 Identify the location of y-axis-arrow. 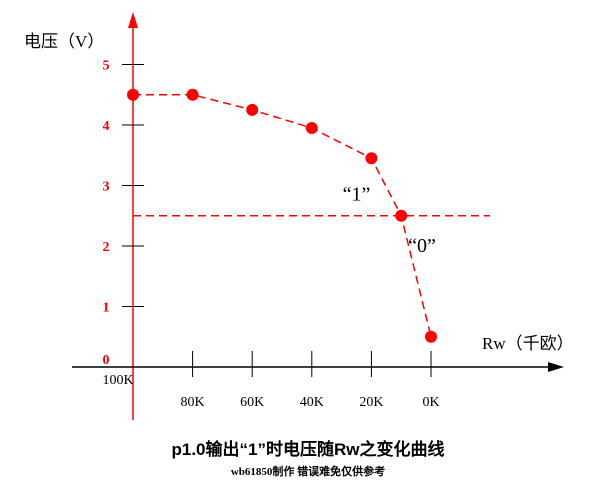
(133, 20).